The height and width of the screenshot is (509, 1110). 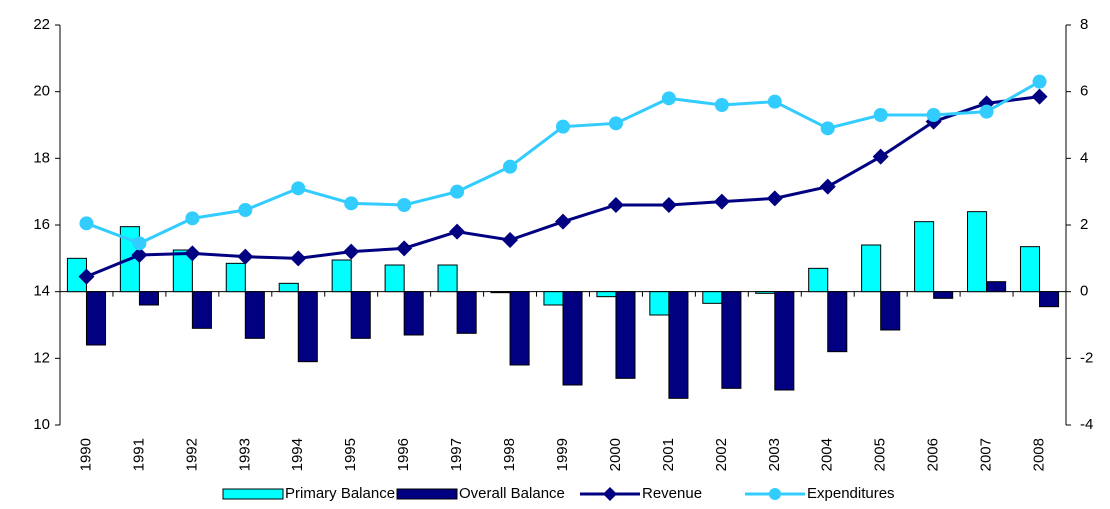 I want to click on x-tick-label: 2001, so click(x=668, y=454).